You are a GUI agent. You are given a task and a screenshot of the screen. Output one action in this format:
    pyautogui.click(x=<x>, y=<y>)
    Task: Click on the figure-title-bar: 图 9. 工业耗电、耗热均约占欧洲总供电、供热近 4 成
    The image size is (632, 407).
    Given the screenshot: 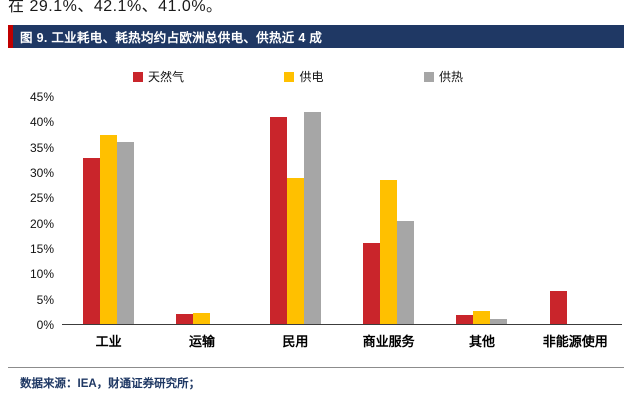 What is the action you would take?
    pyautogui.click(x=316, y=36)
    